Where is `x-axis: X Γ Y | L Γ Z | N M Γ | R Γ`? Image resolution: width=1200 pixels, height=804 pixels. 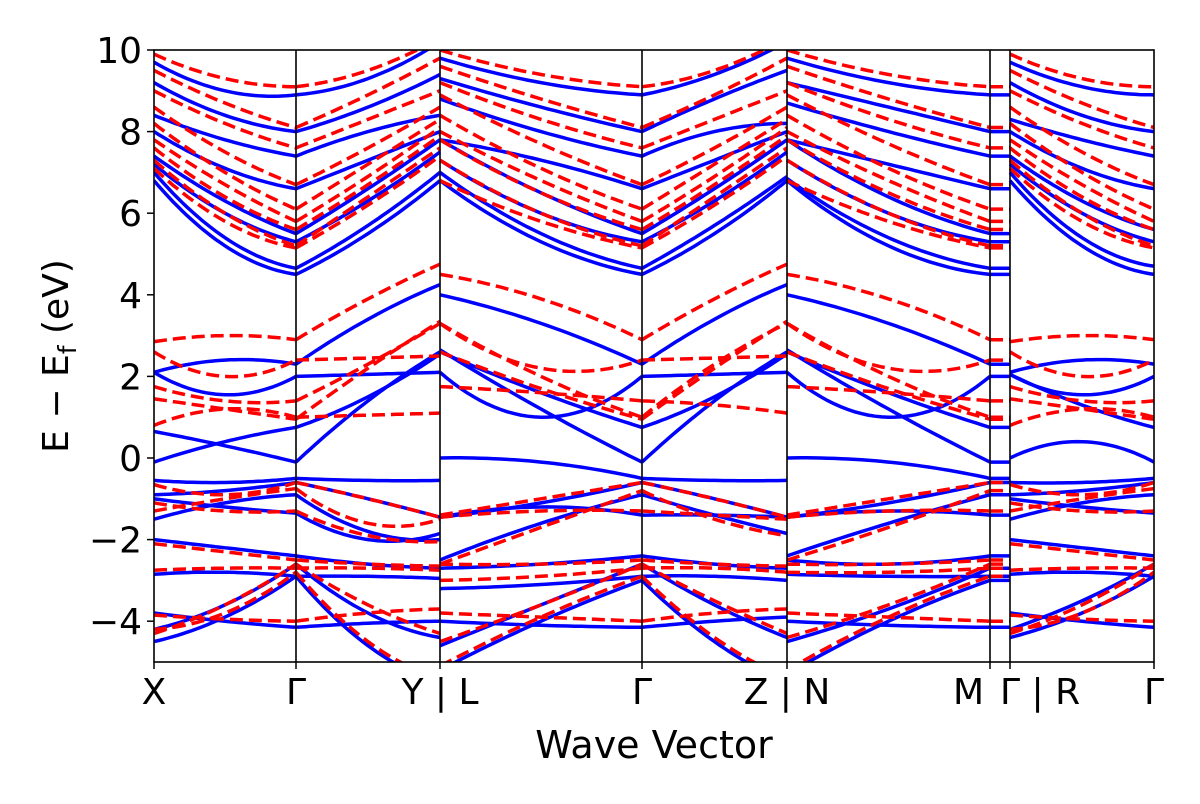
x-axis: X Γ Y | L Γ Z | N M Γ | R Γ is located at coordinates (653, 687).